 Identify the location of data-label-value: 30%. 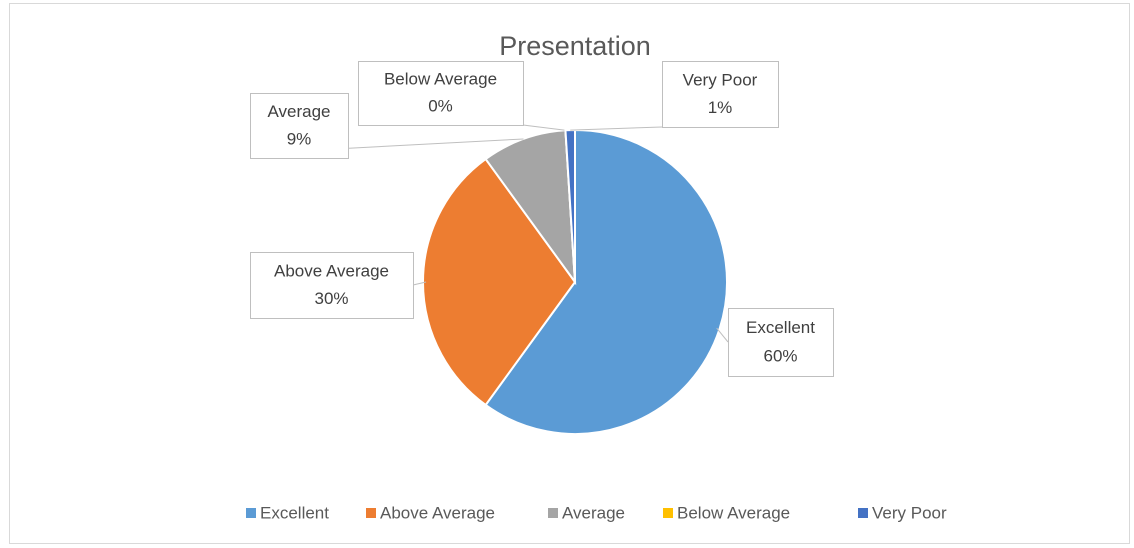
(331, 298).